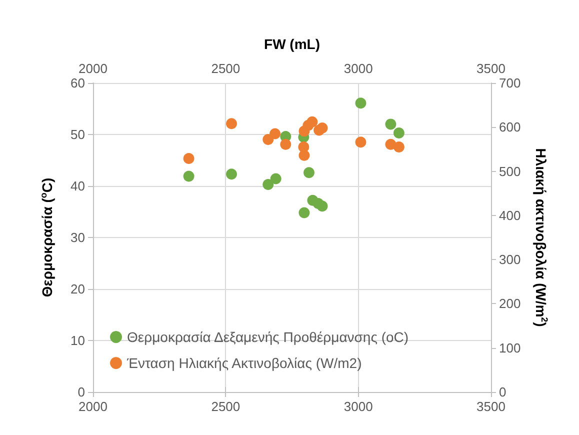 The image size is (579, 435). I want to click on y2-tick-label: 0, so click(502, 392).